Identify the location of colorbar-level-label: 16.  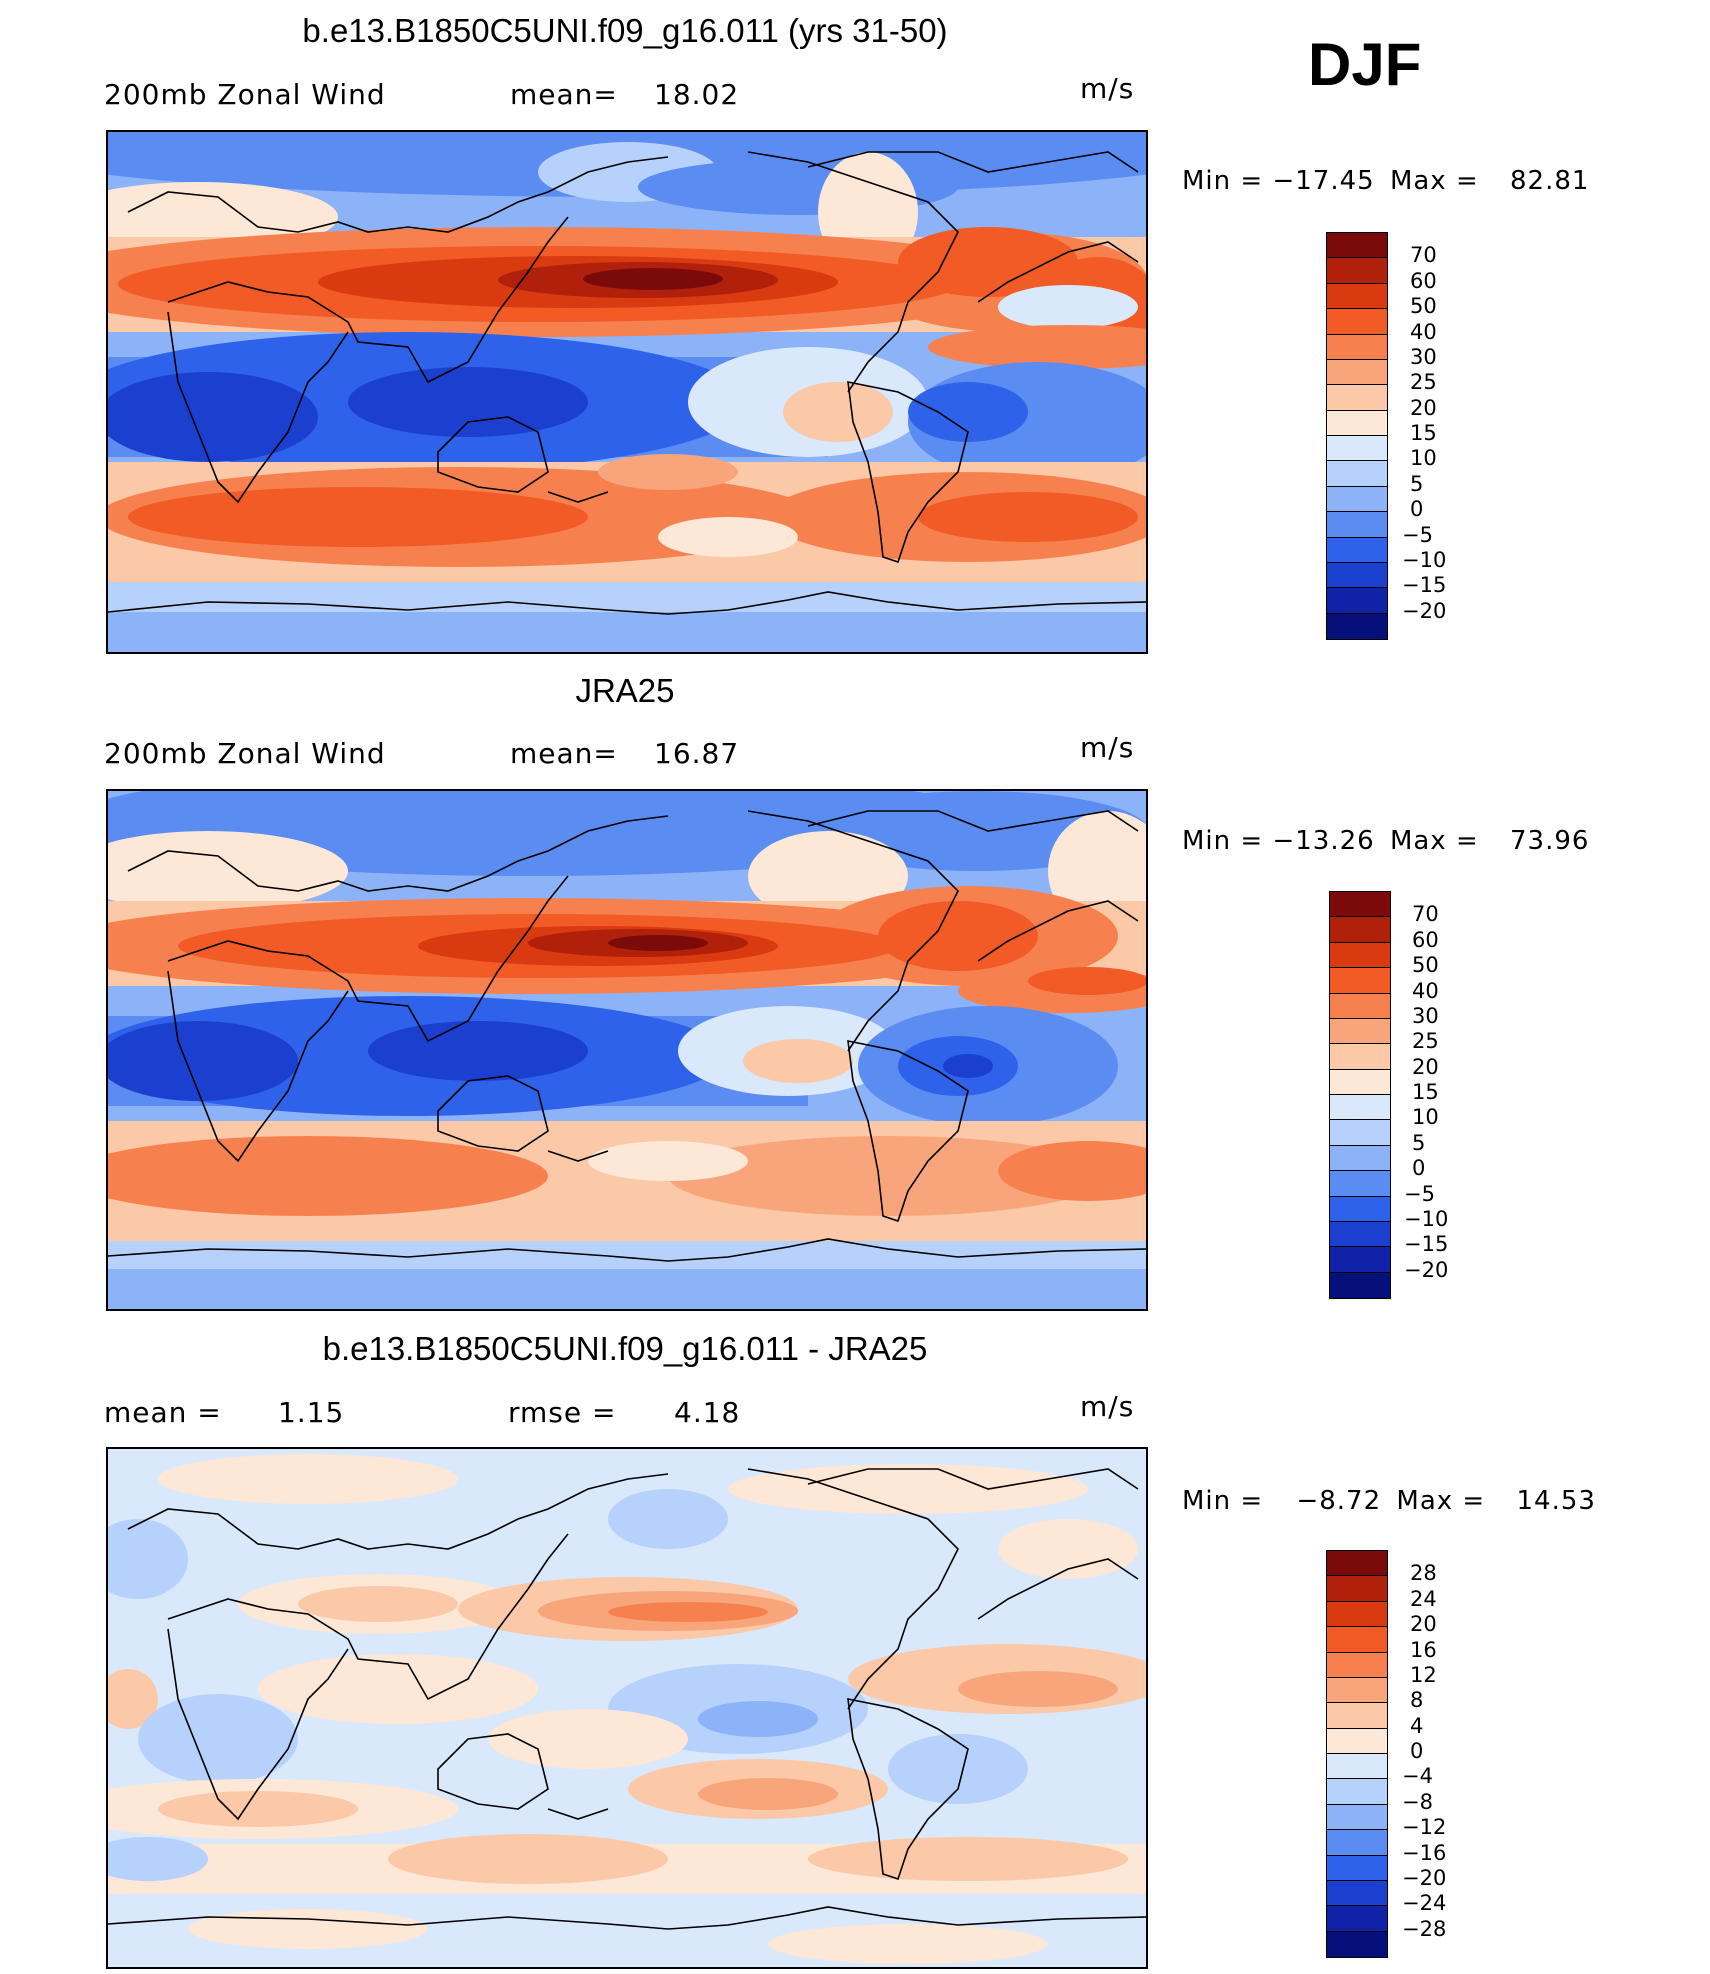
(1423, 1649).